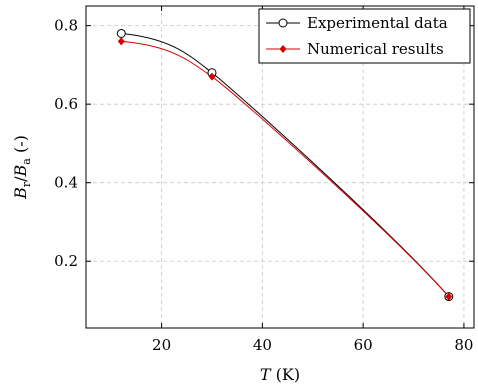 This screenshot has width=478, height=390. I want to click on y-axis-label: Br/Ba (-), so click(22, 167).